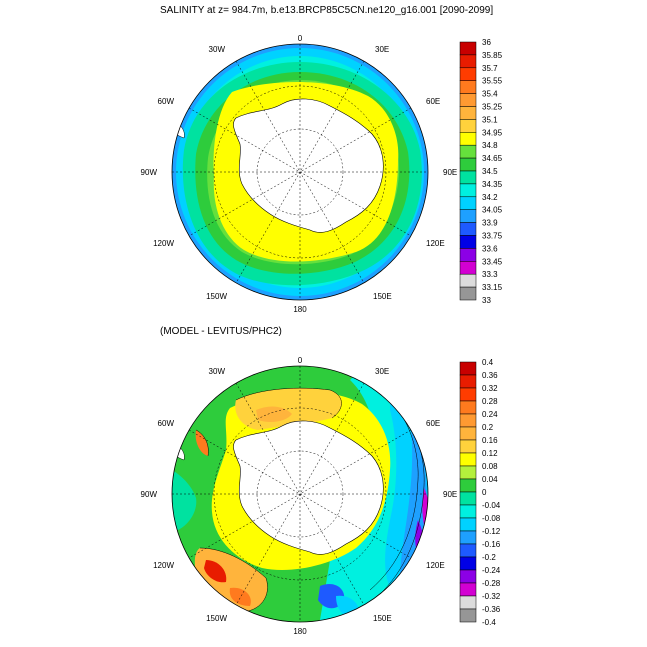  I want to click on colorbar-label: 33.15, so click(492, 287).